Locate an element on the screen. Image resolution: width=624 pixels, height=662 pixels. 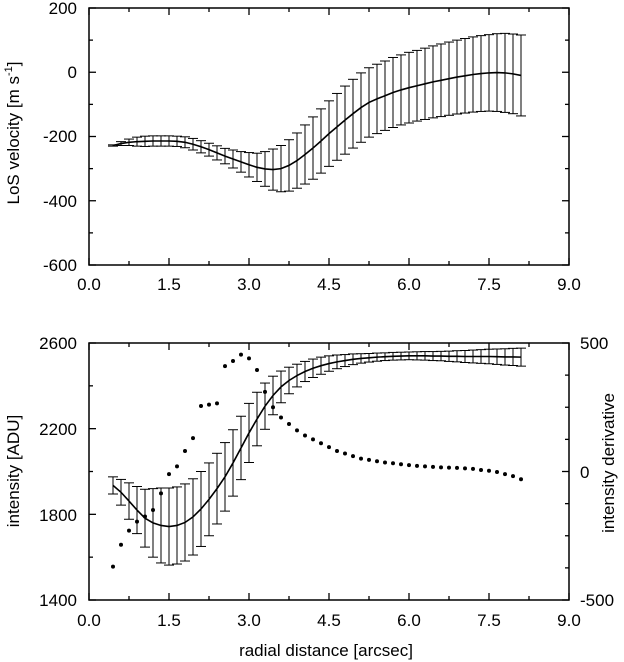
intensity-y-tick-label: 2600 is located at coordinates (58, 343).